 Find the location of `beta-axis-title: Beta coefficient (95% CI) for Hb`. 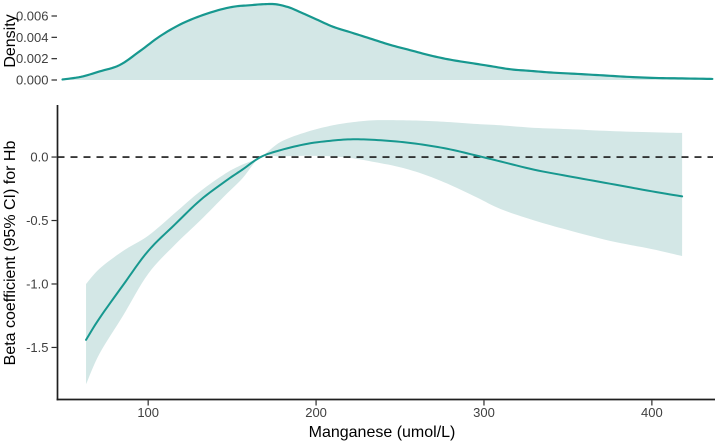

beta-axis-title: Beta coefficient (95% CI) for Hb is located at coordinates (10, 253).